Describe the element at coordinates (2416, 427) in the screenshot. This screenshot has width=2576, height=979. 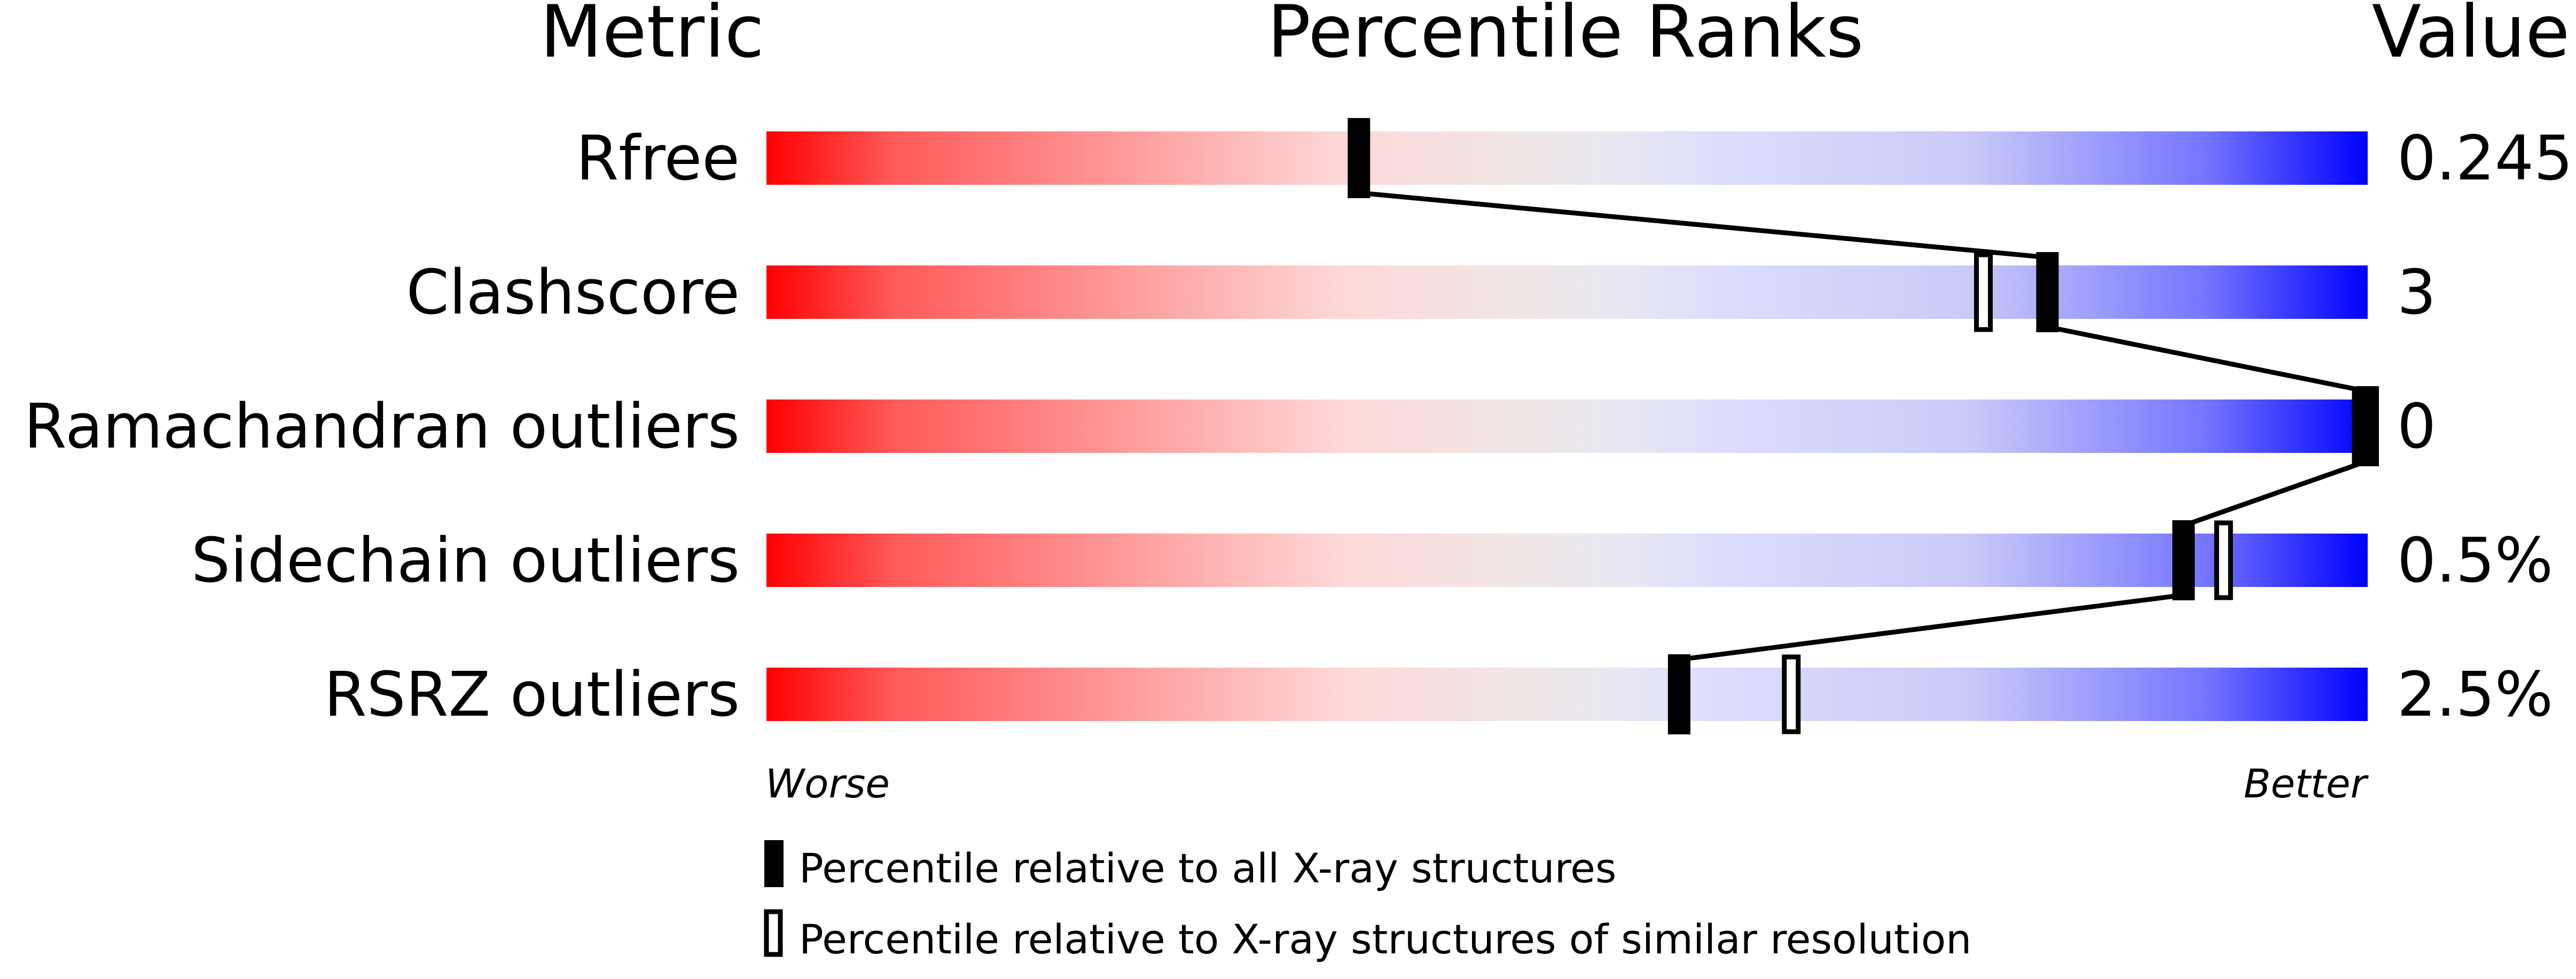
I see `metric-value: 0` at that location.